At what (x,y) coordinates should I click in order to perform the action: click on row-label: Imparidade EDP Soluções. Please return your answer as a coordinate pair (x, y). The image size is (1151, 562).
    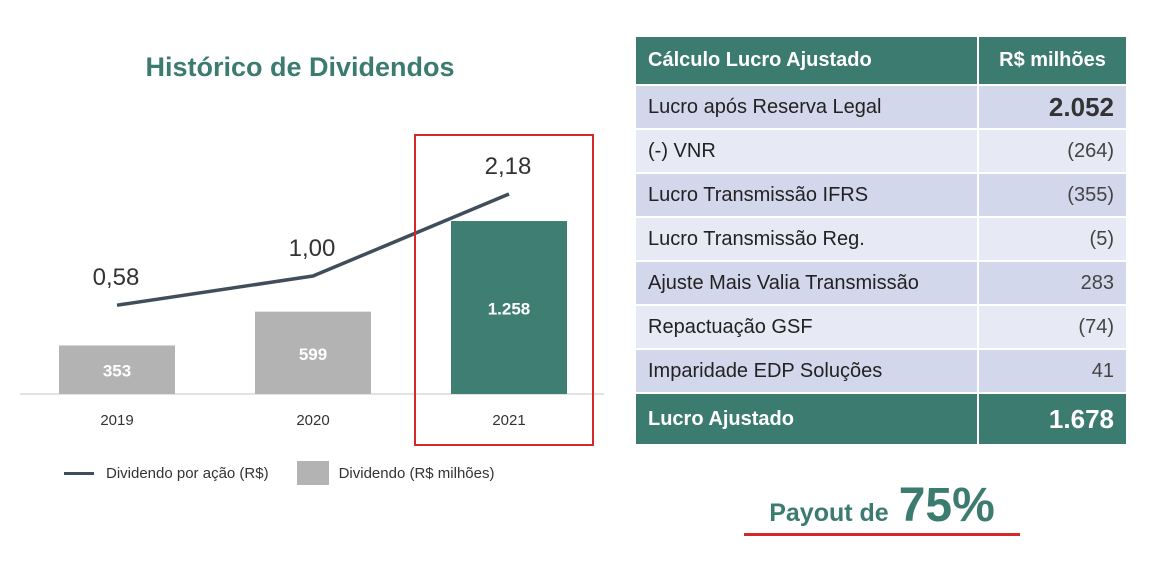
    Looking at the image, I should click on (807, 371).